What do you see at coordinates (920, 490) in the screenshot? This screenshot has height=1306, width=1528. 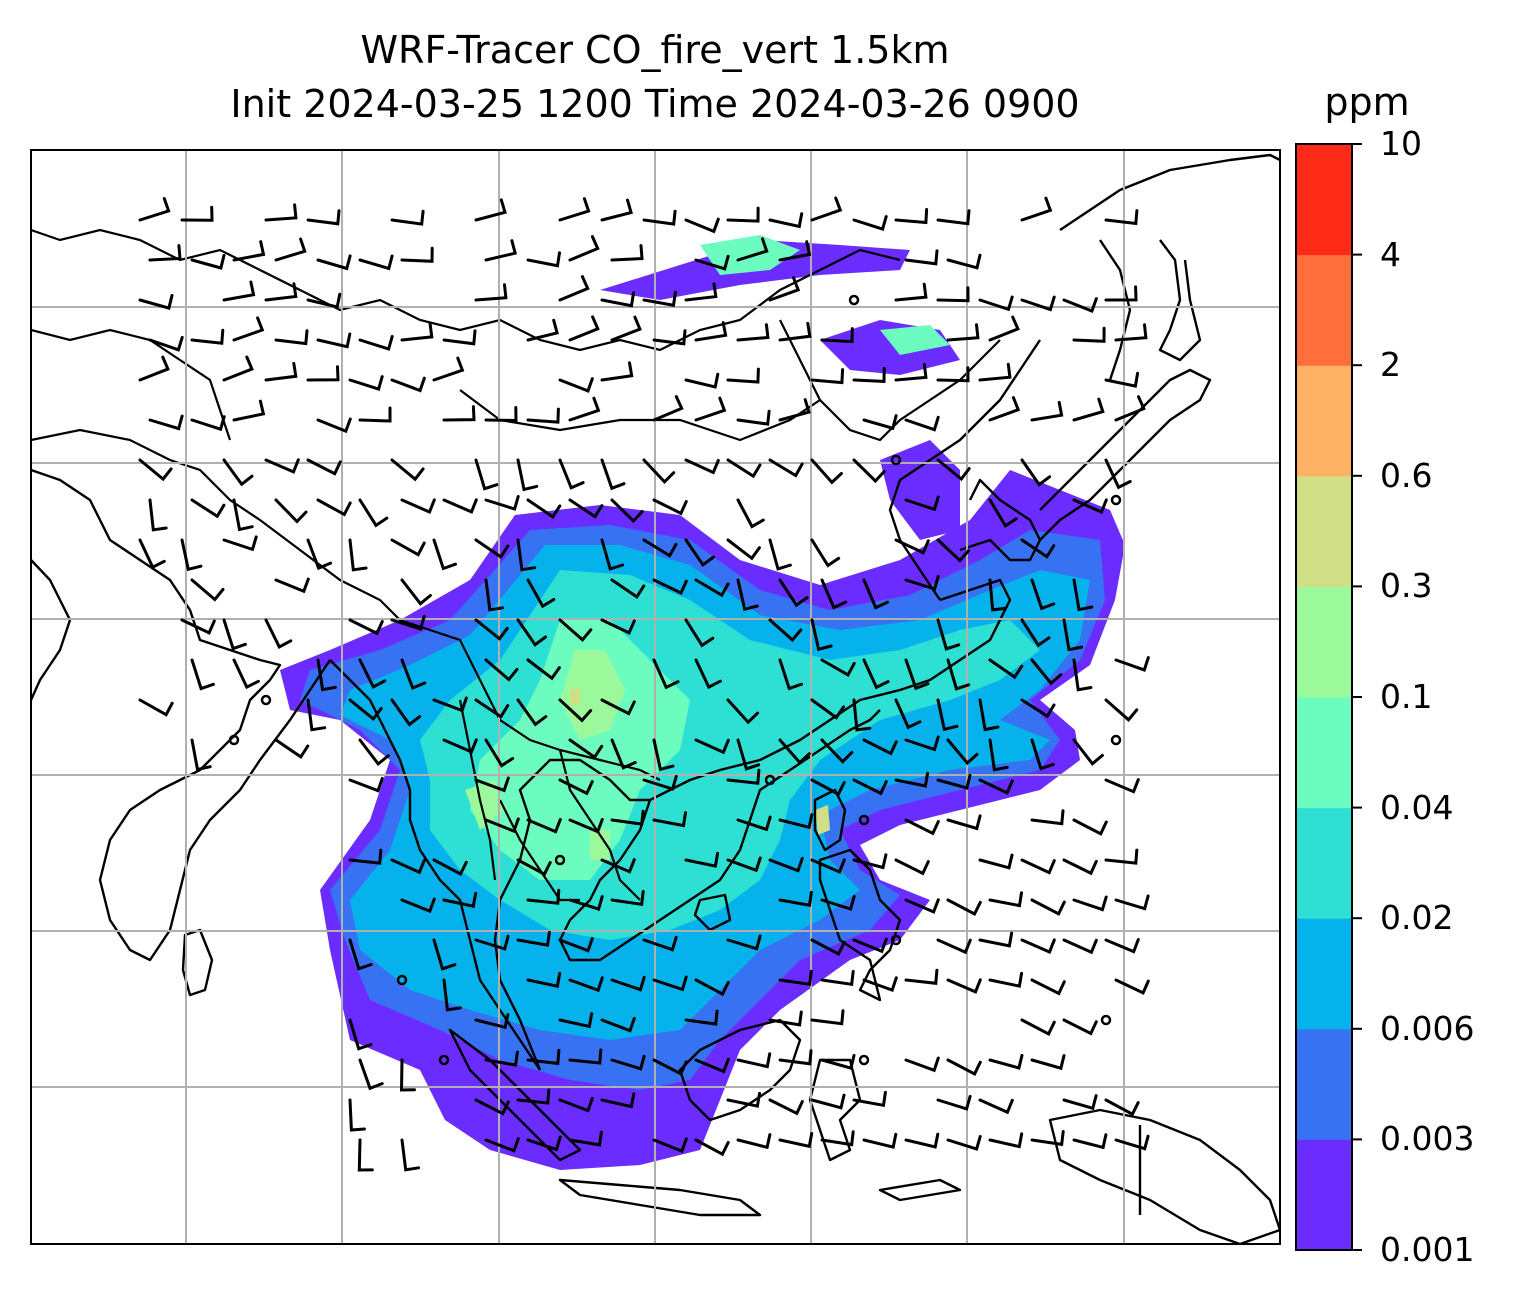 I see `tracer-band-1b` at bounding box center [920, 490].